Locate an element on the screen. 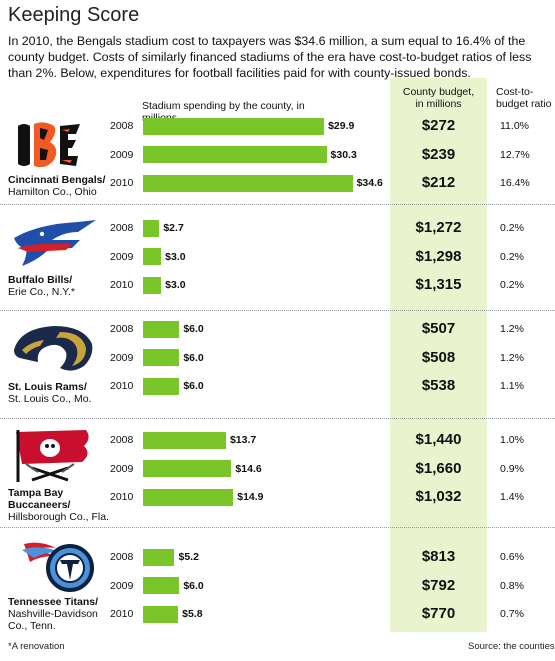 The image size is (555, 661). budget-header-line2: in millions is located at coordinates (438, 104).